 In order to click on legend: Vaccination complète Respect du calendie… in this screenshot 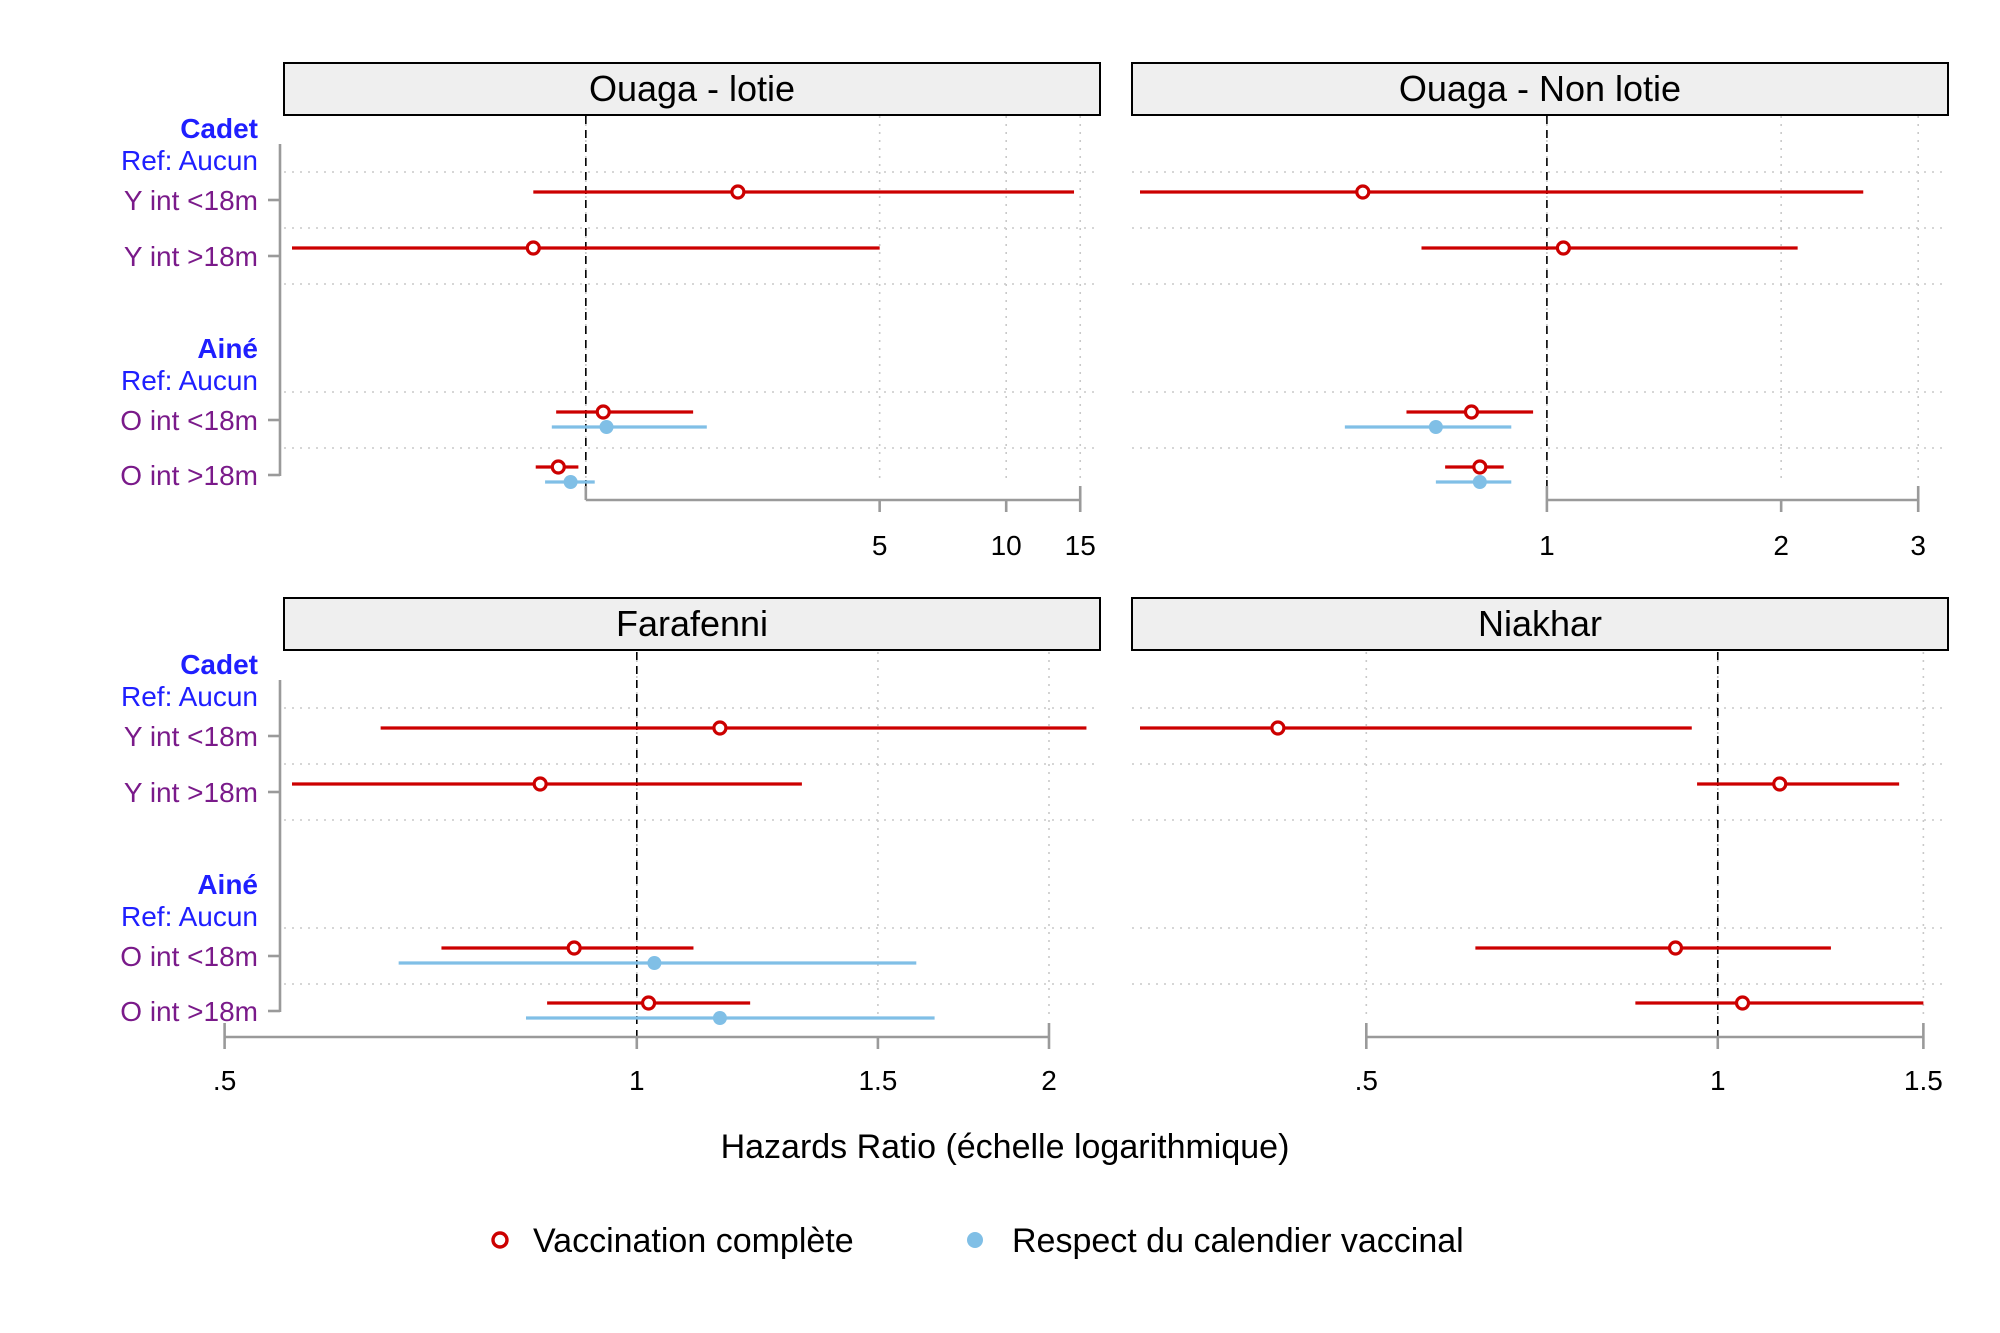, I will do `click(977, 1241)`.